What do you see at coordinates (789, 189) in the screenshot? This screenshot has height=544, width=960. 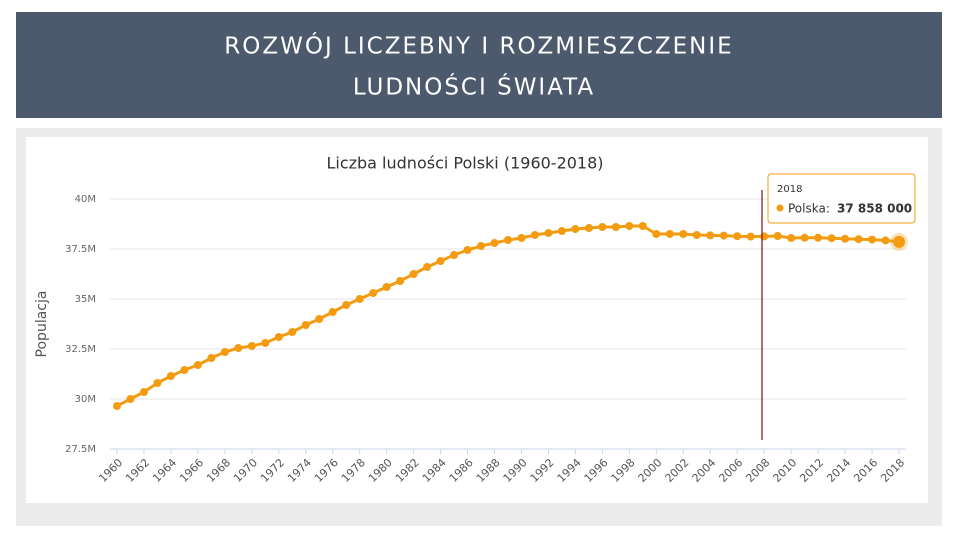 I see `tooltip-title: 2018` at bounding box center [789, 189].